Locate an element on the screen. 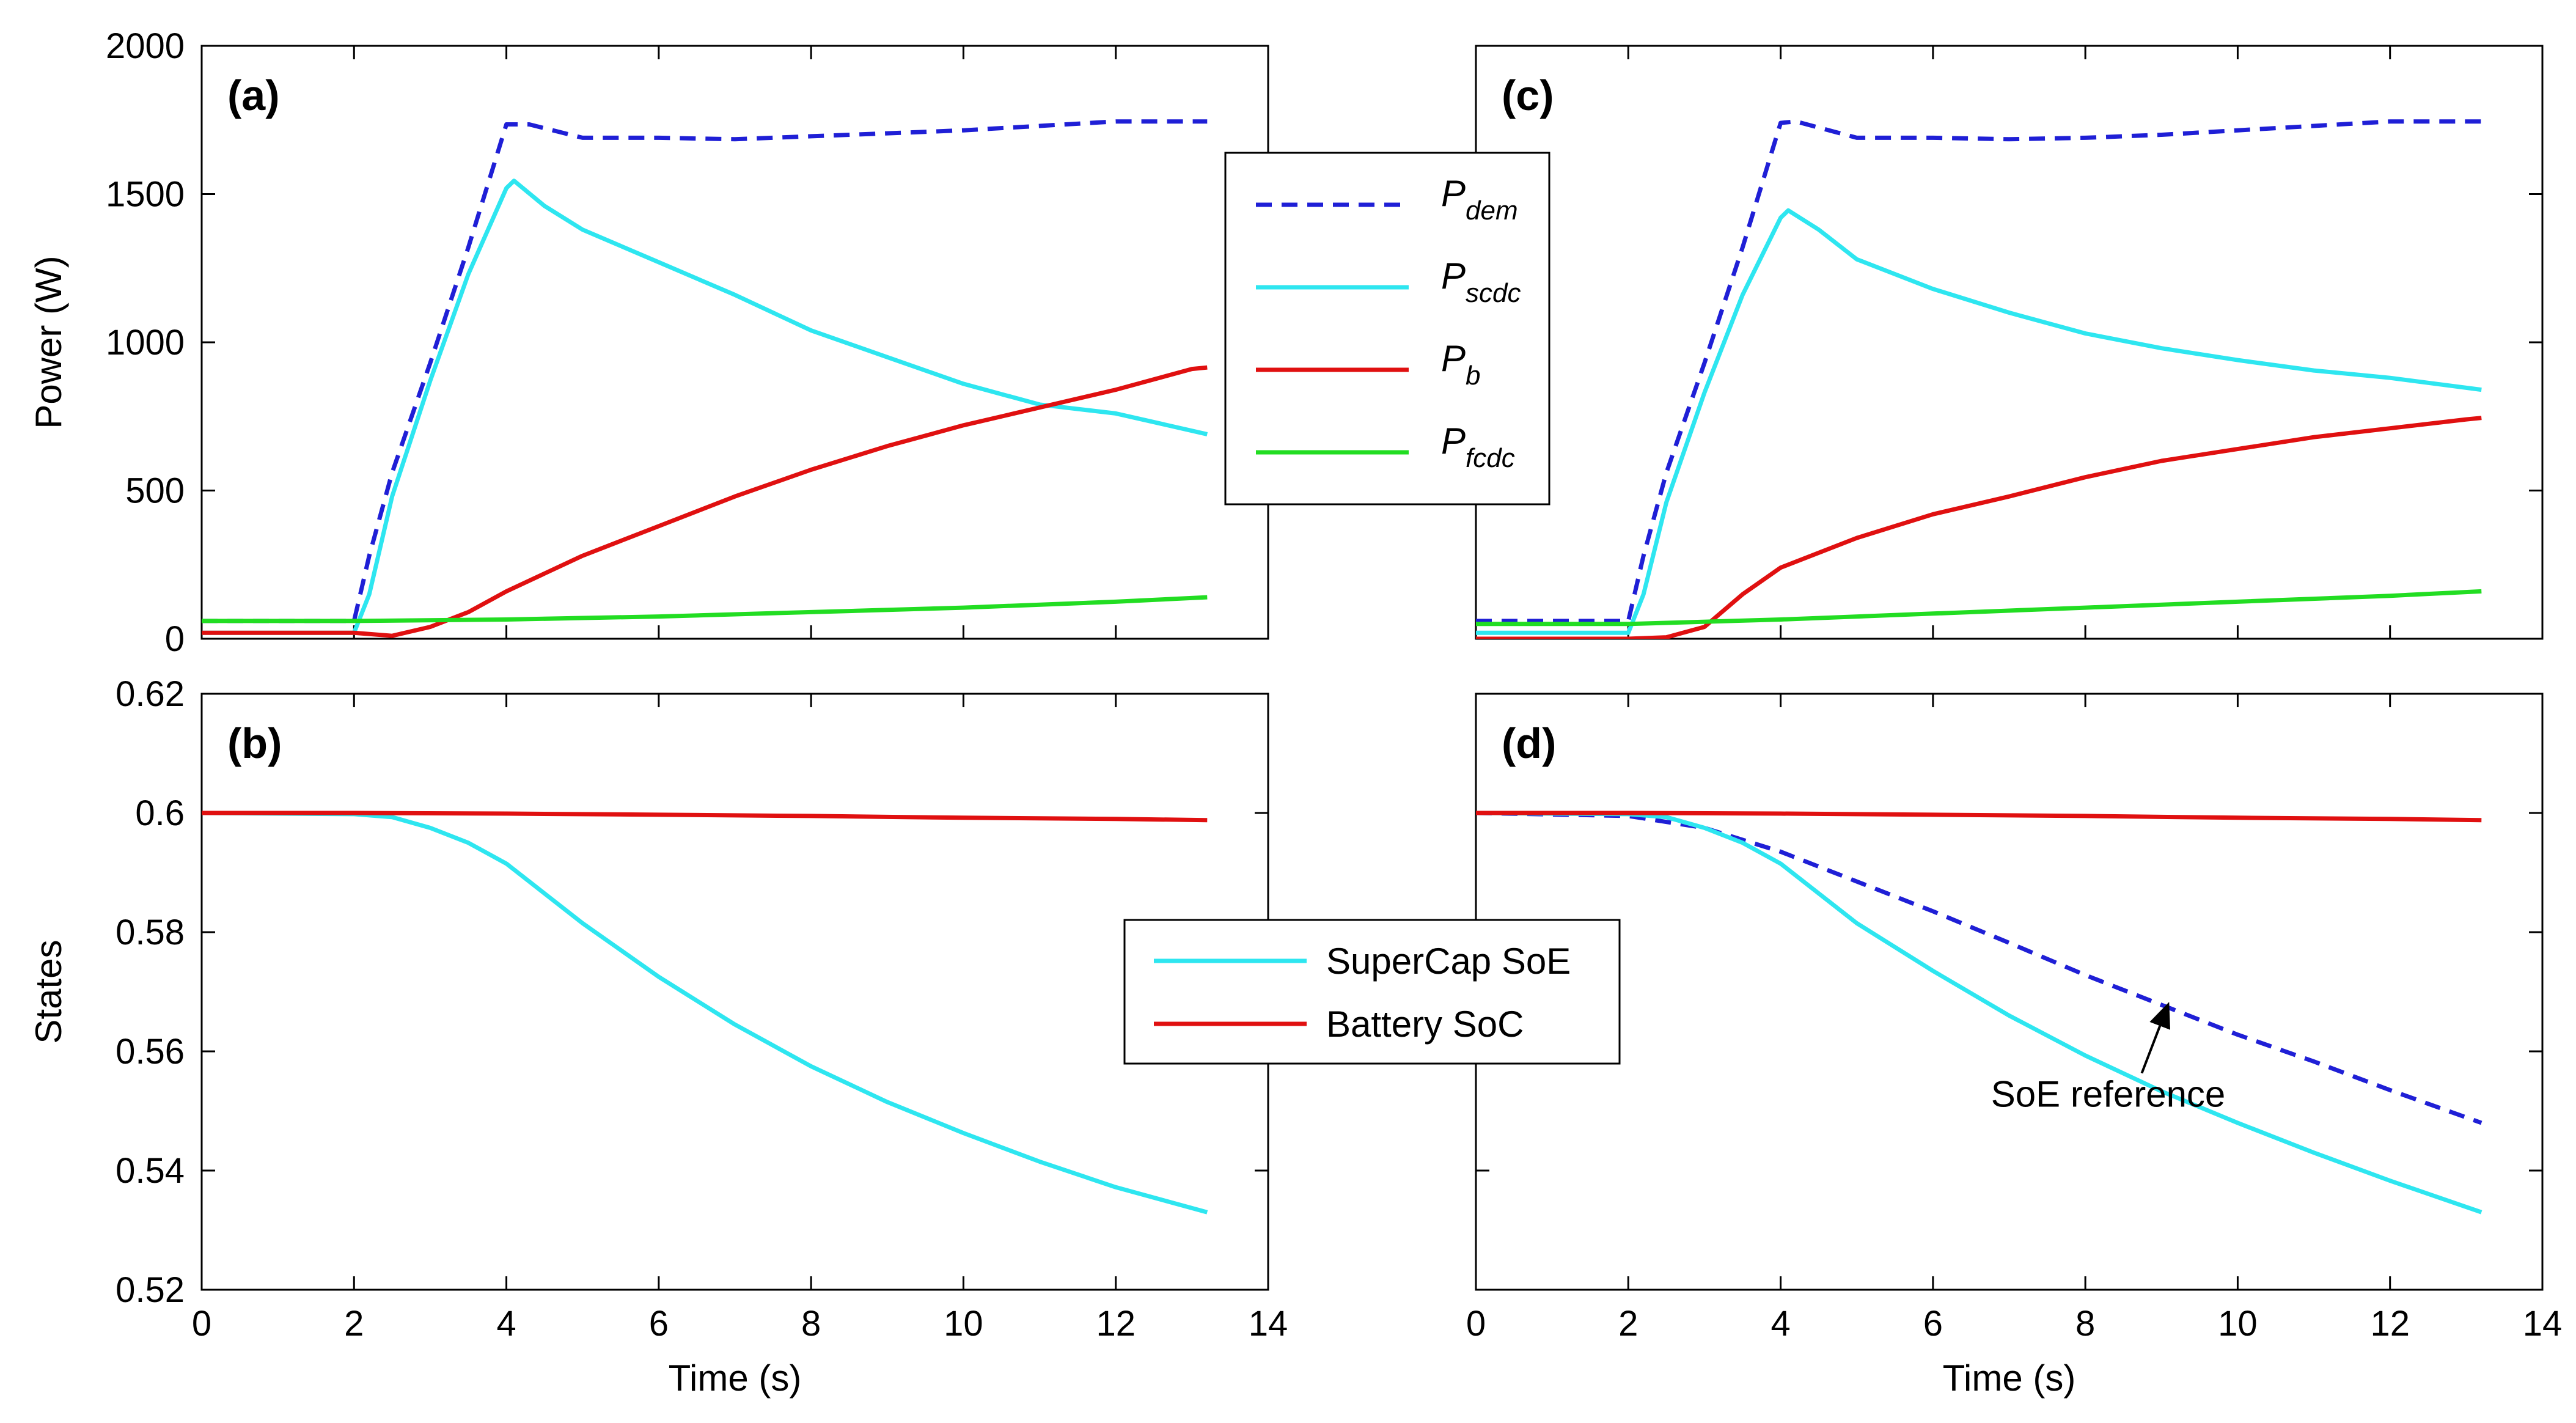  series-line-p-b-c is located at coordinates (1979, 527).